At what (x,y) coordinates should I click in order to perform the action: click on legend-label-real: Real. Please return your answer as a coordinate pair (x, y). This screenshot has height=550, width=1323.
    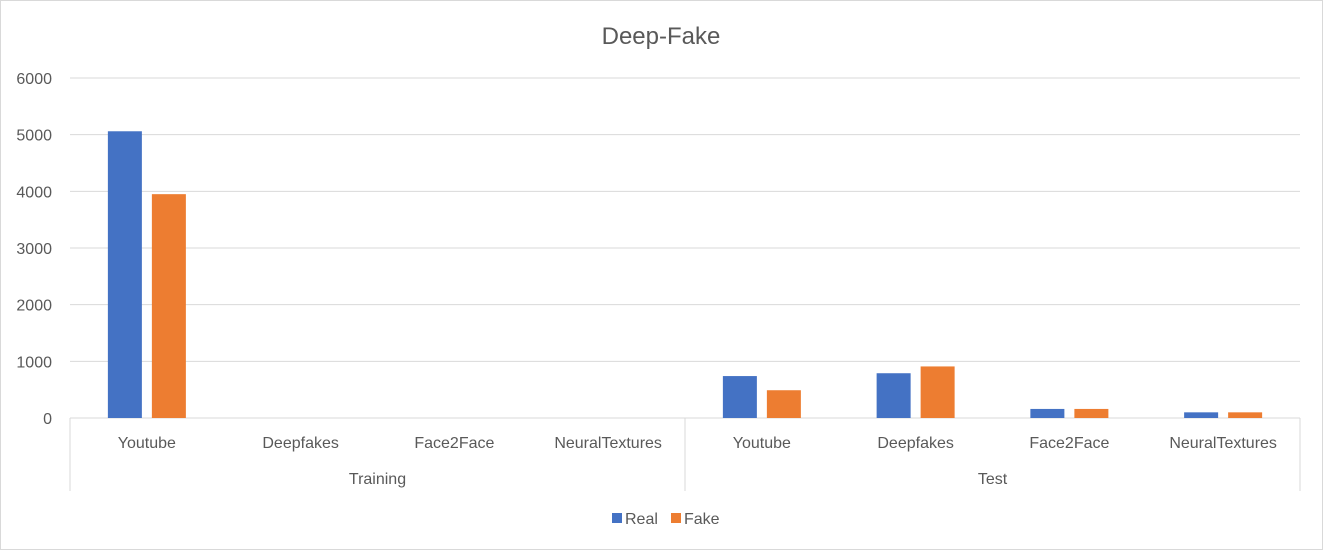
    Looking at the image, I should click on (641, 519).